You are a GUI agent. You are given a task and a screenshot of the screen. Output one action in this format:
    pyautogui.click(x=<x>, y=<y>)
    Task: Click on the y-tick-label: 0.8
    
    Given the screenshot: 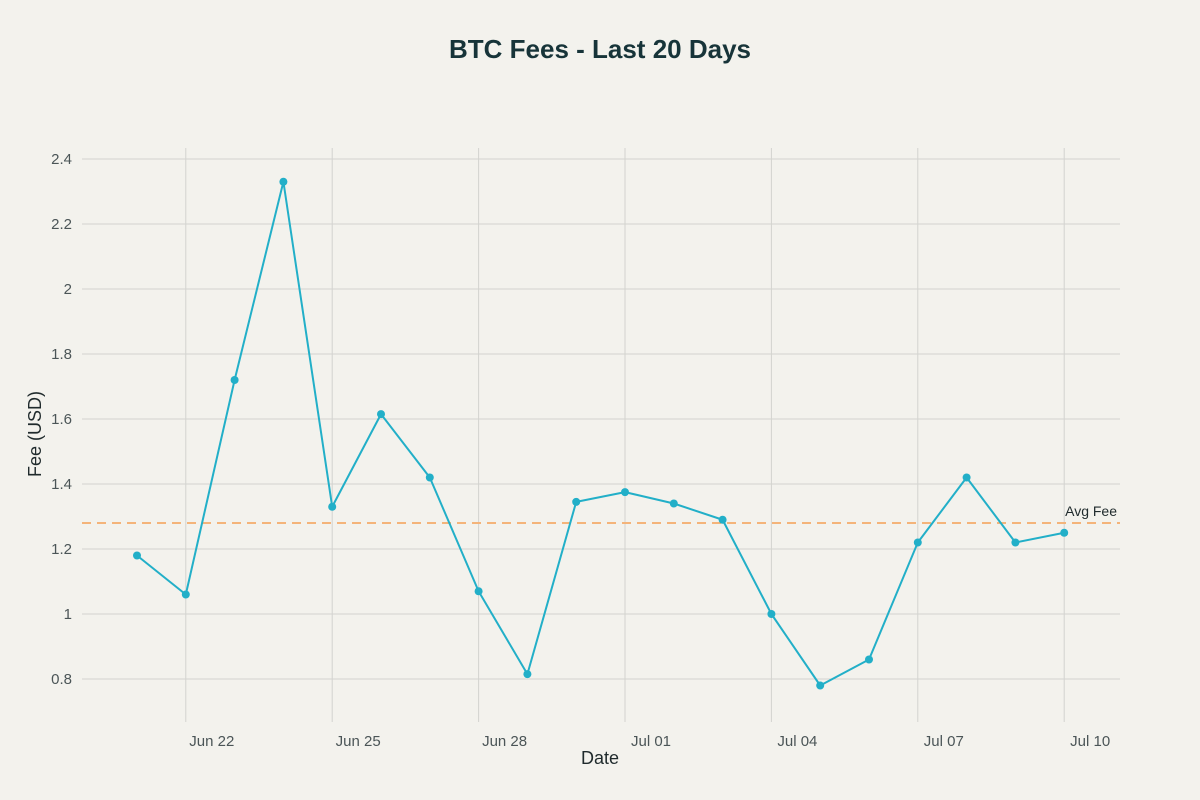 What is the action you would take?
    pyautogui.click(x=61, y=679)
    